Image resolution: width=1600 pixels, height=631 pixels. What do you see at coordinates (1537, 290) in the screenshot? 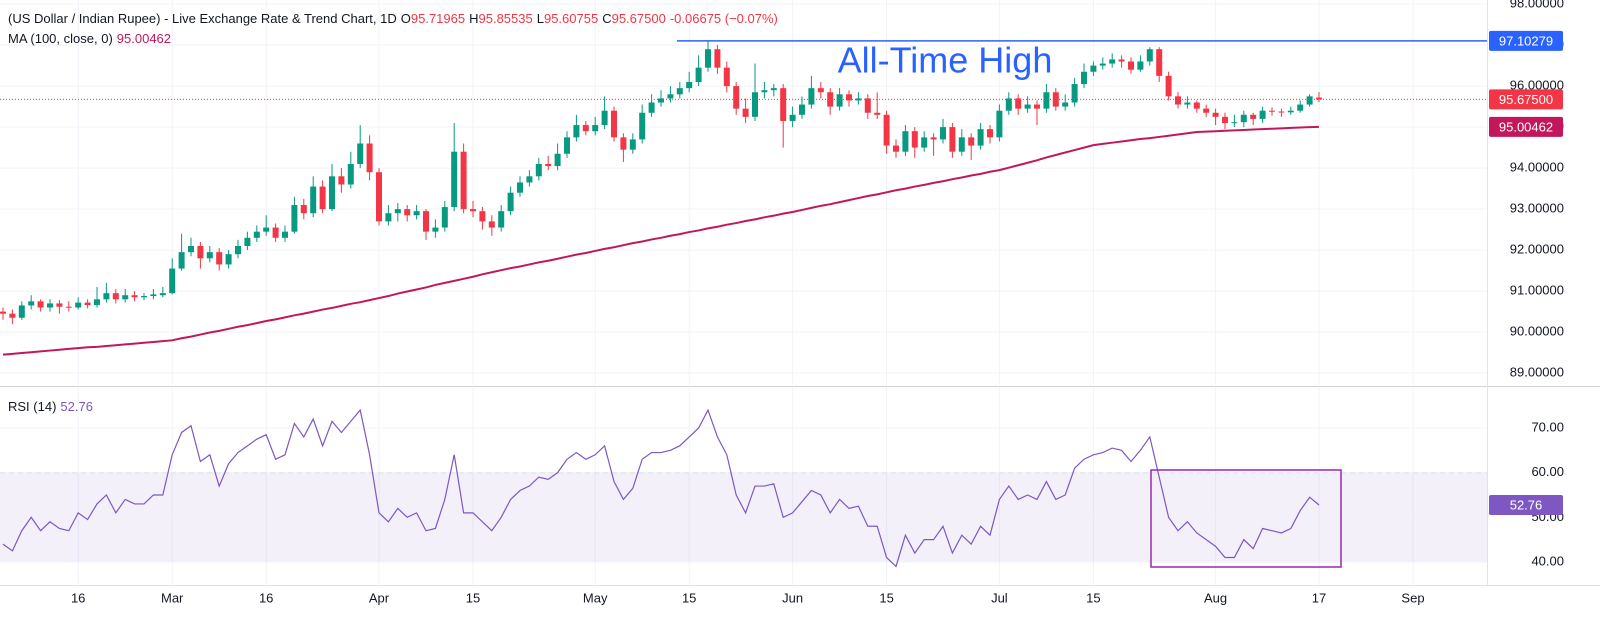
I see `y-tick-label: 91.00000` at bounding box center [1537, 290].